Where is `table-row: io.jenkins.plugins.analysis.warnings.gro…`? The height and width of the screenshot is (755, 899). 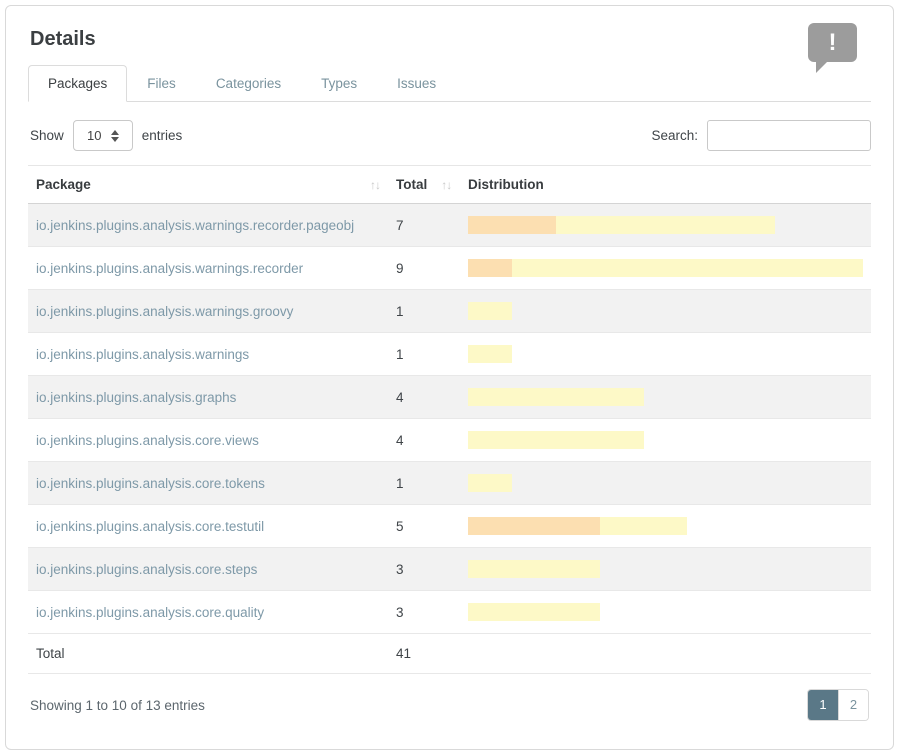
table-row: io.jenkins.plugins.analysis.warnings.gro… is located at coordinates (449, 311).